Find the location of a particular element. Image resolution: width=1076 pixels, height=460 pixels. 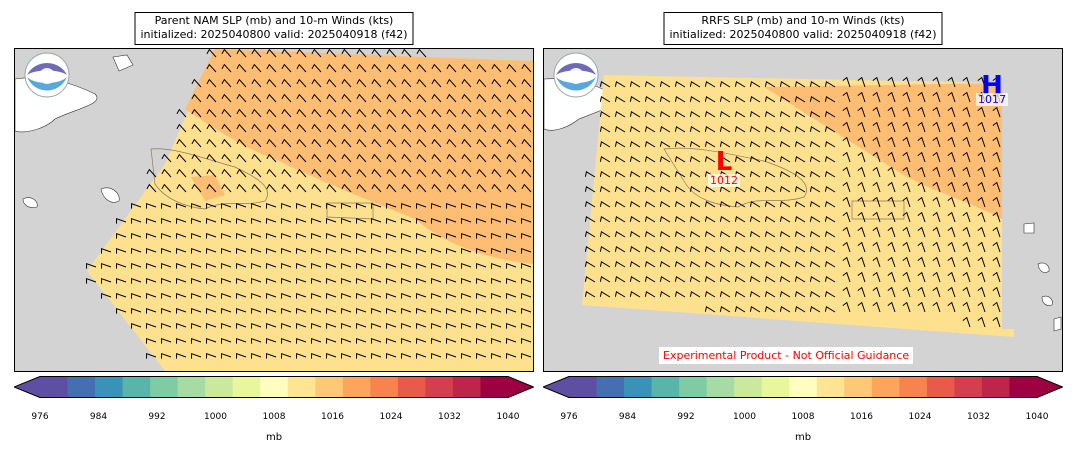

colorbar-tick-label: 1032 is located at coordinates (449, 417).